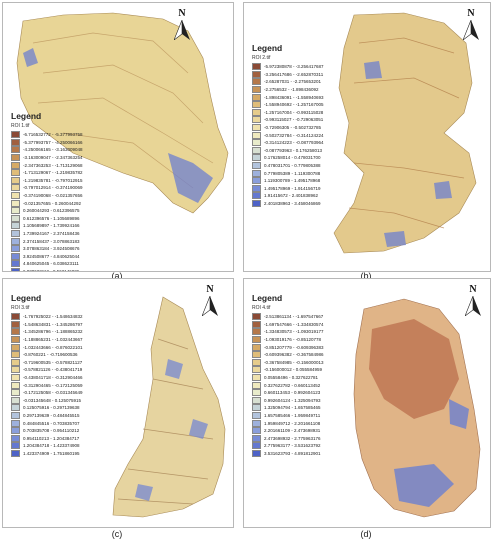 The width and height of the screenshot is (491, 550). What do you see at coordinates (165, 421) in the screenshot?
I see `roi-3-texture` at bounding box center [165, 421].